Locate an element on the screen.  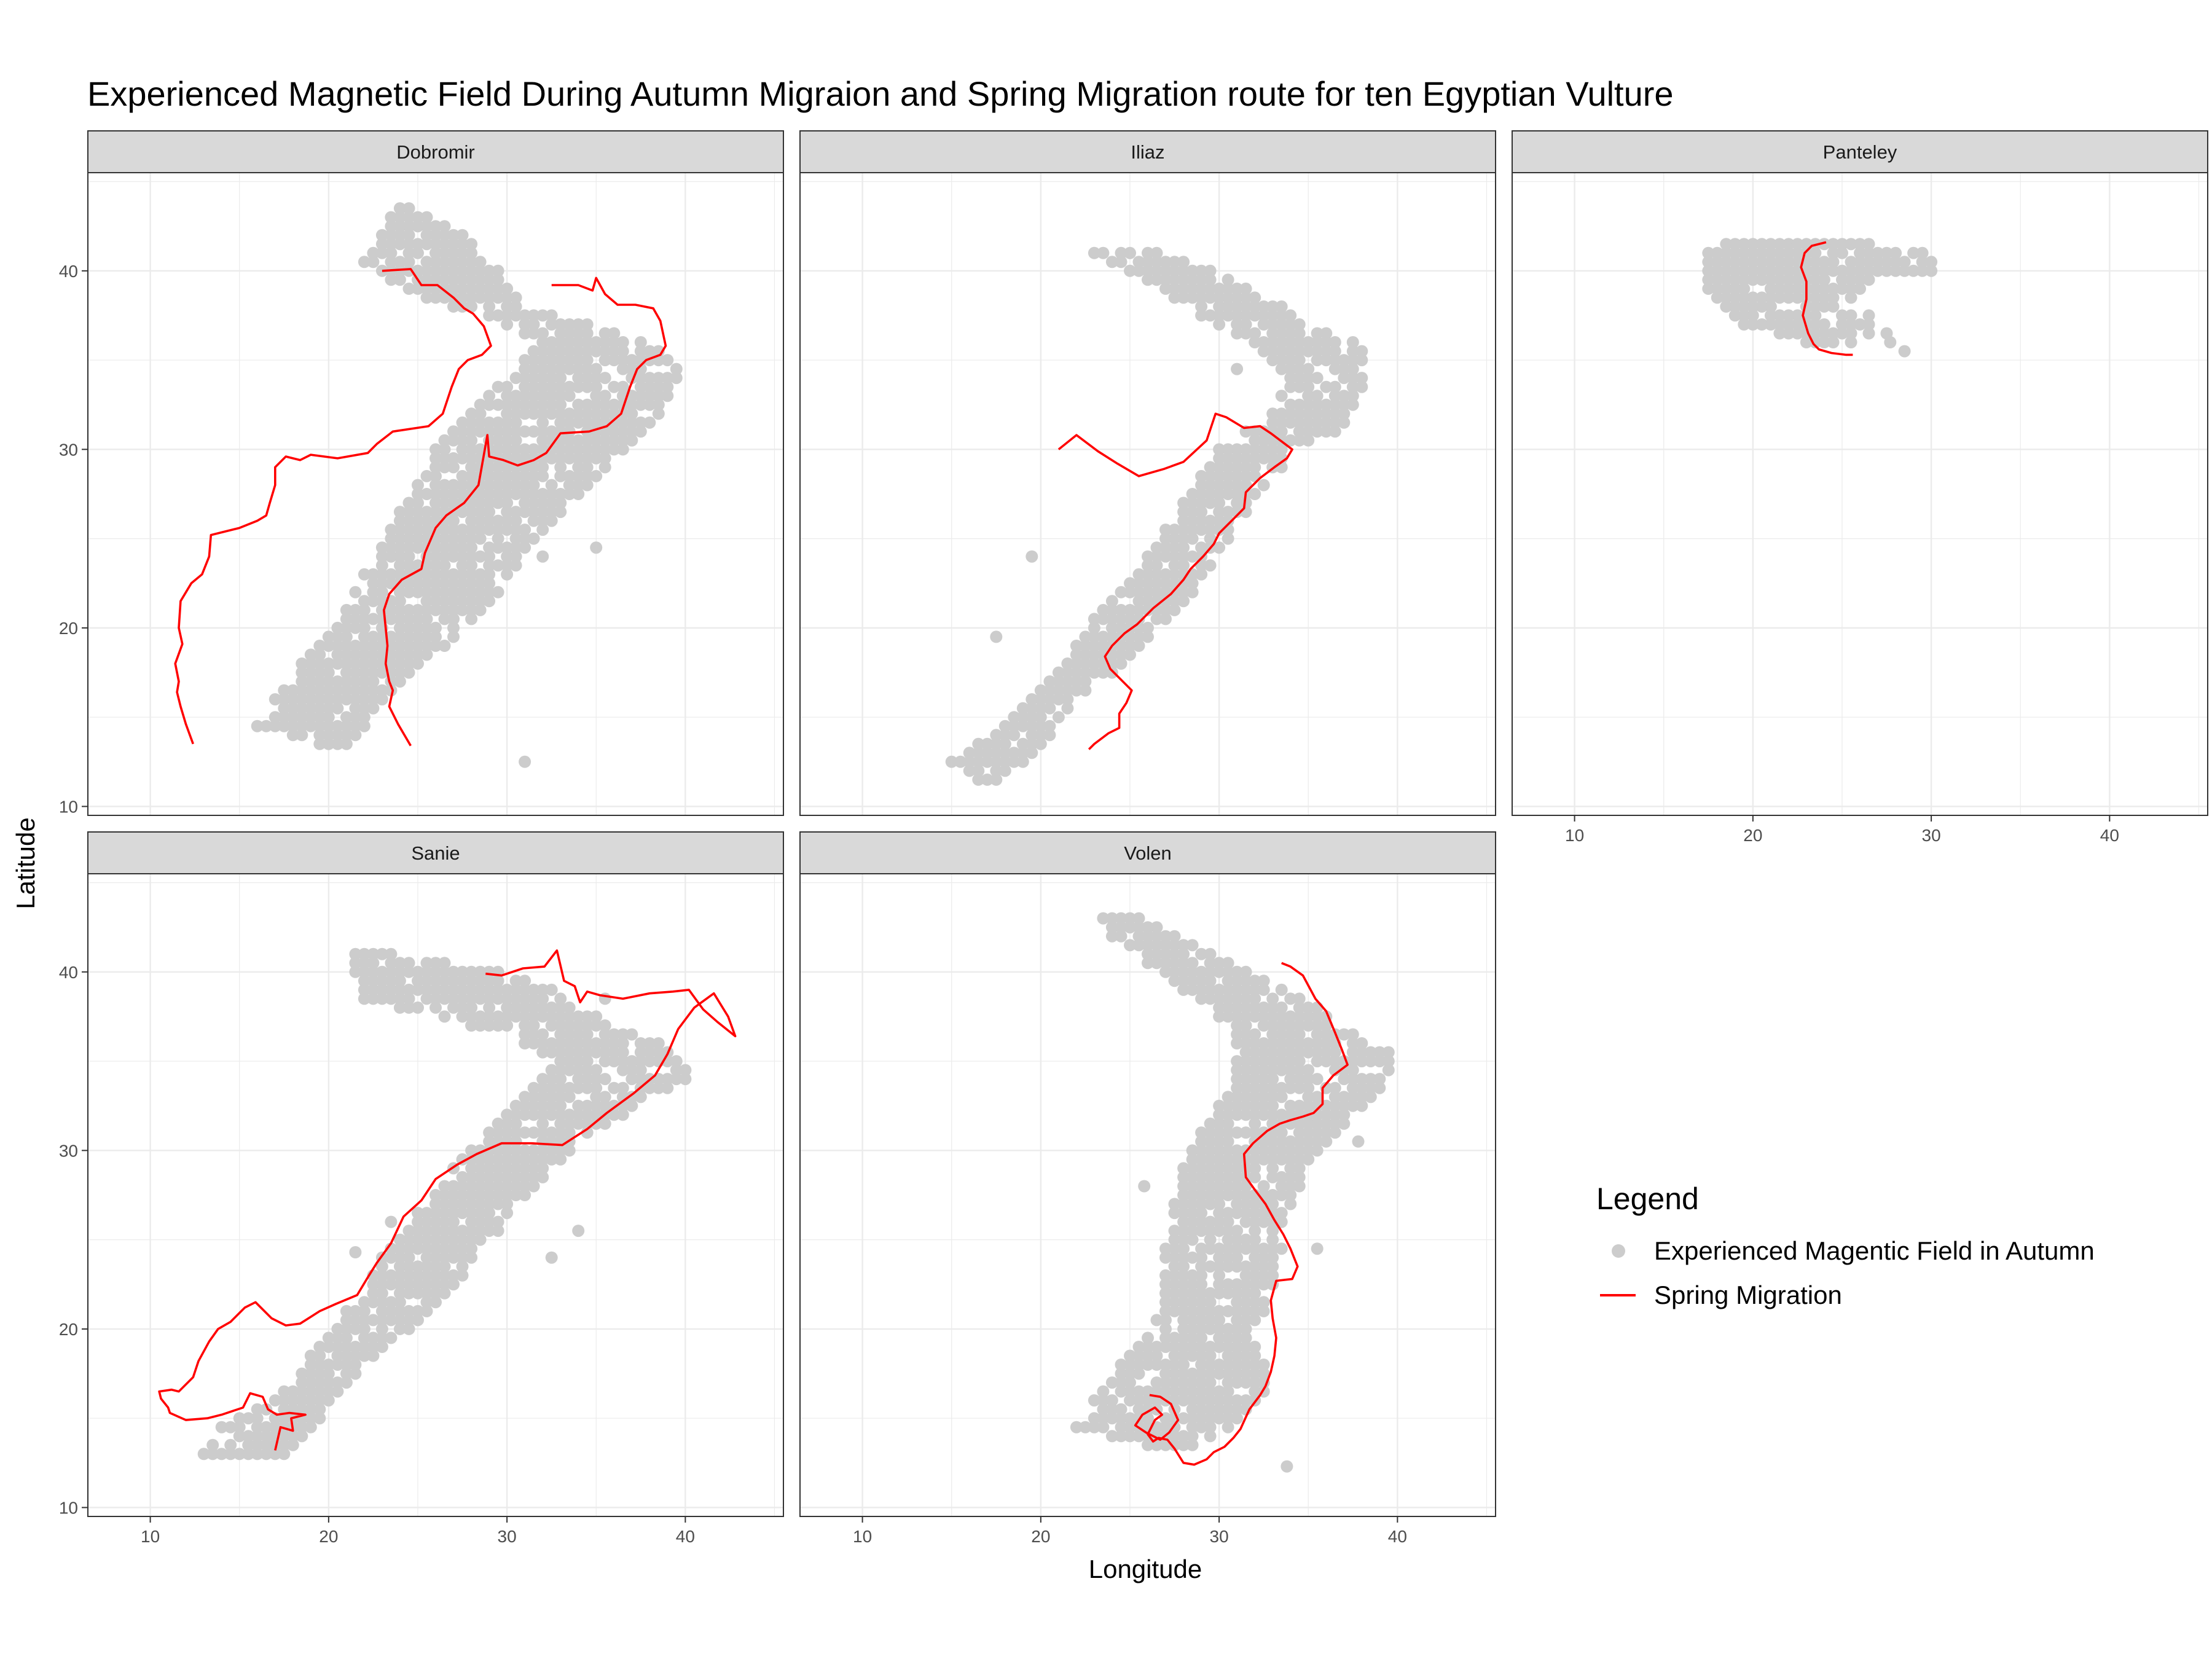
panel-border is located at coordinates (435, 494).